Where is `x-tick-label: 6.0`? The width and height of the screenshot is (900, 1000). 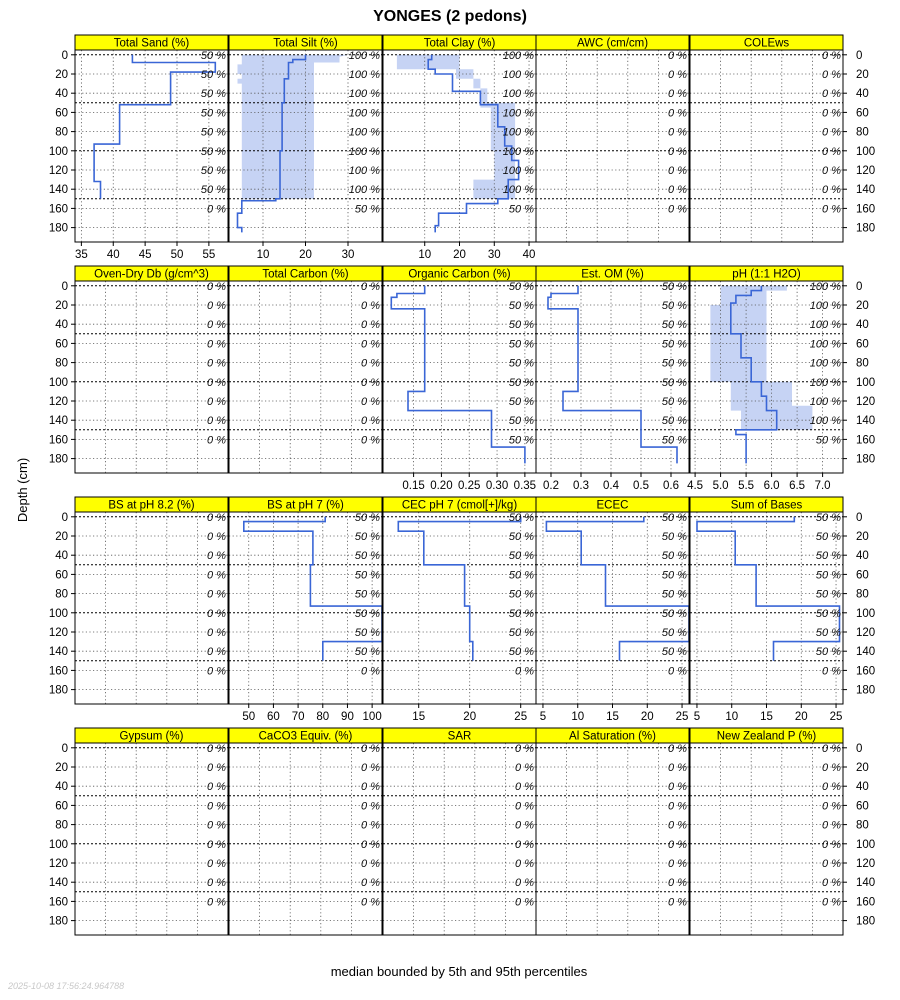 x-tick-label: 6.0 is located at coordinates (772, 486).